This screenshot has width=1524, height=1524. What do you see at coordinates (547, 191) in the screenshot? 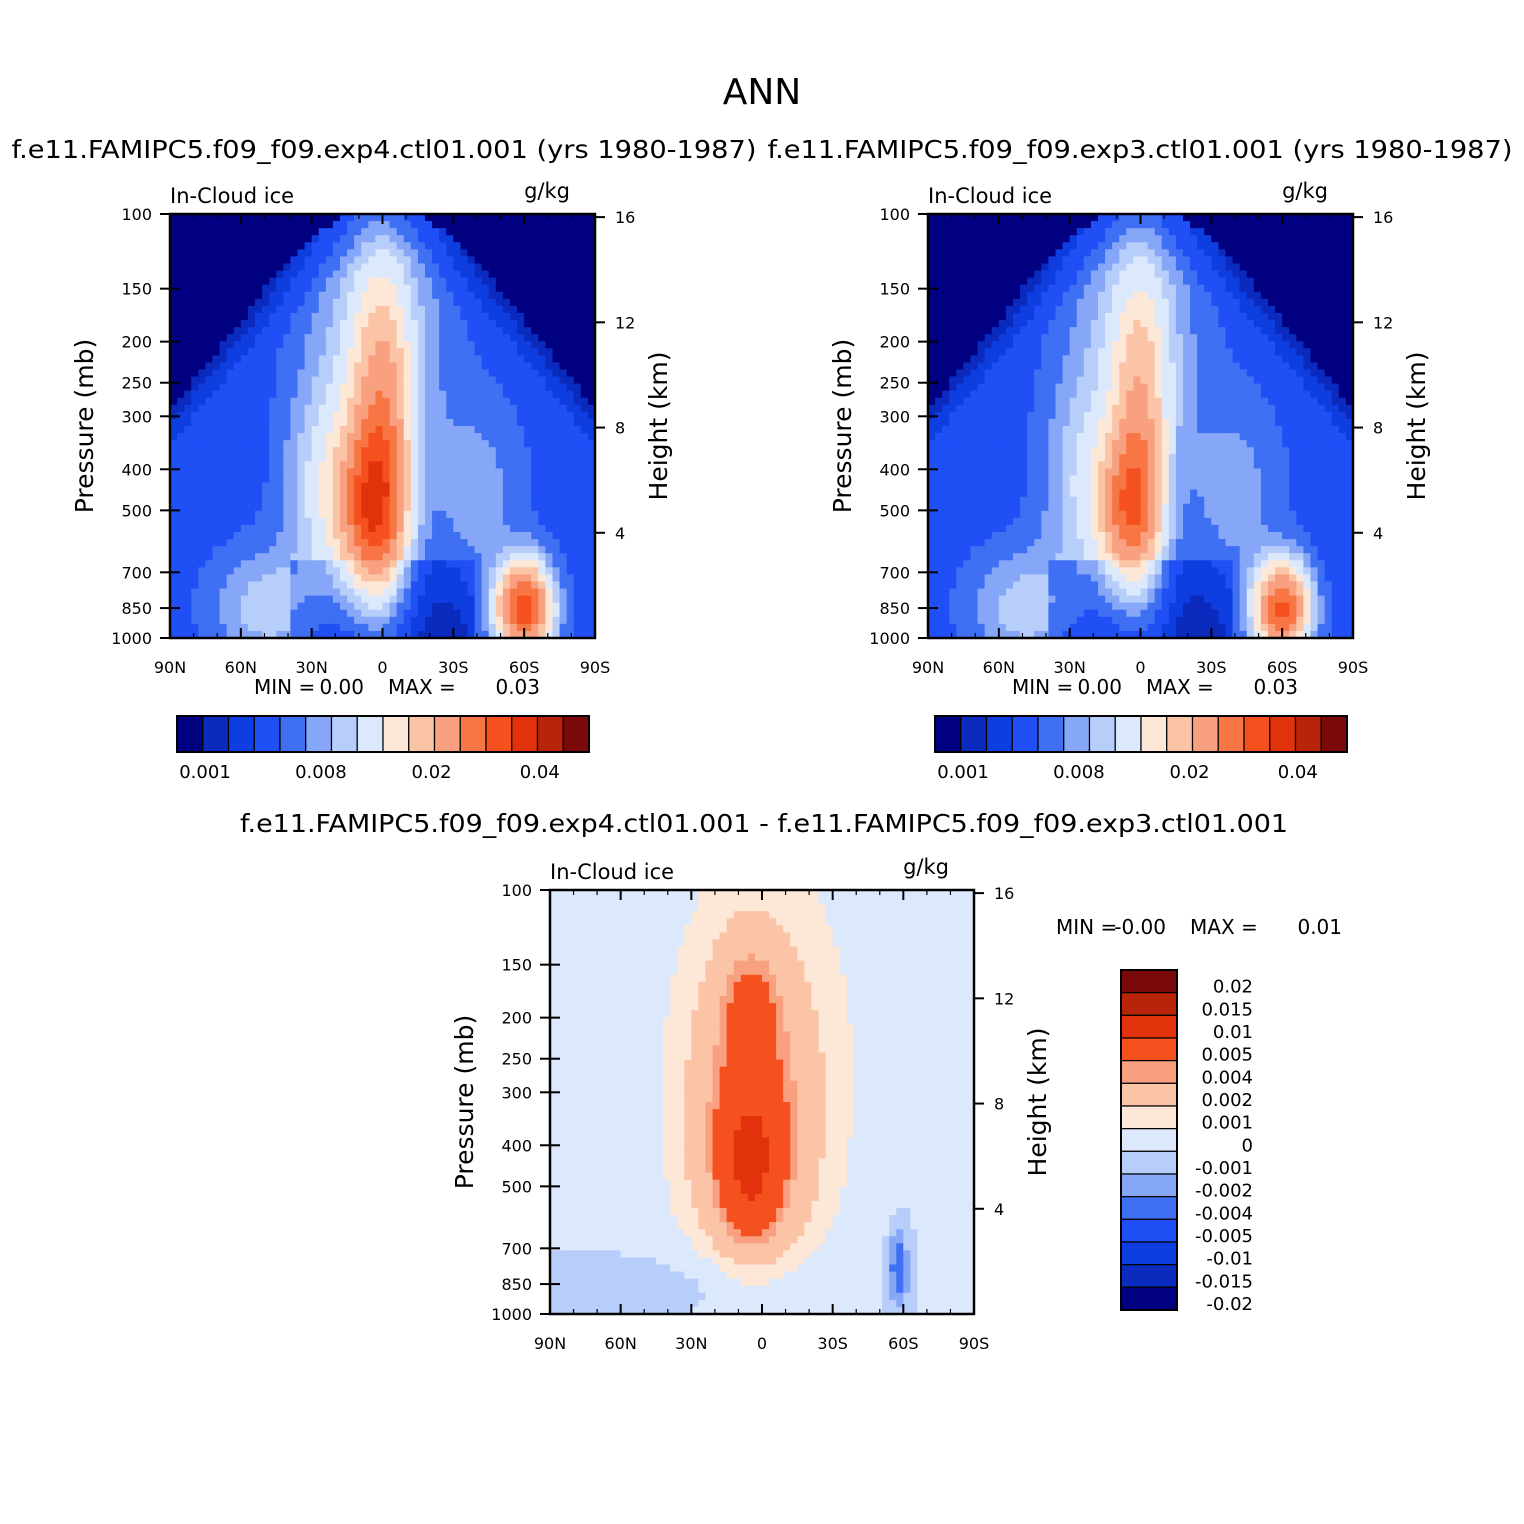
I see `right-label: g/kg` at bounding box center [547, 191].